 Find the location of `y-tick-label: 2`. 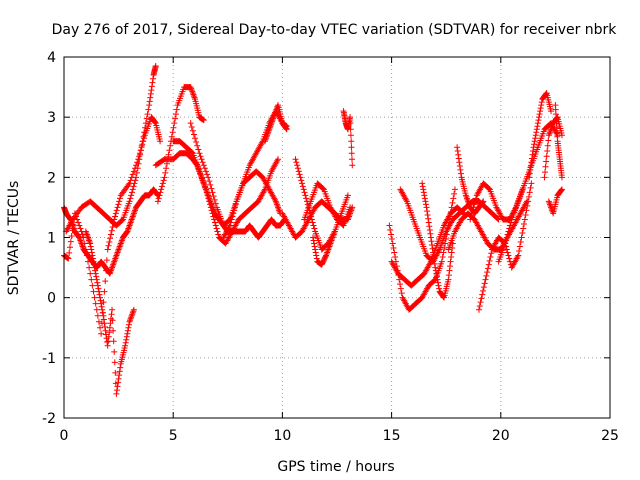

y-tick-label: 2 is located at coordinates (51, 178).